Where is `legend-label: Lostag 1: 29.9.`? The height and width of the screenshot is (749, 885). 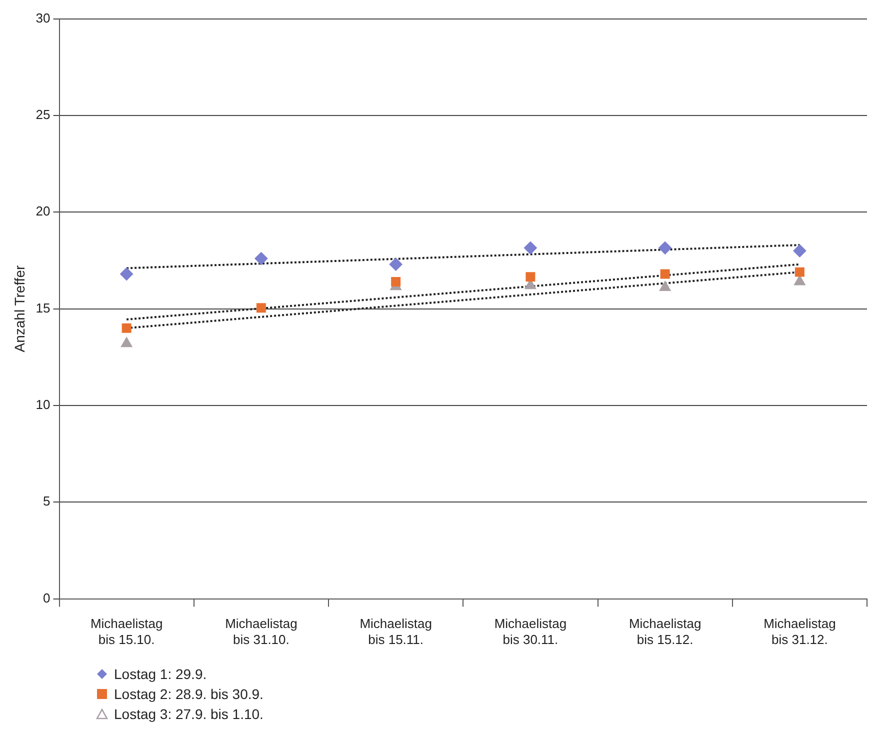 legend-label: Lostag 1: 29.9. is located at coordinates (160, 674).